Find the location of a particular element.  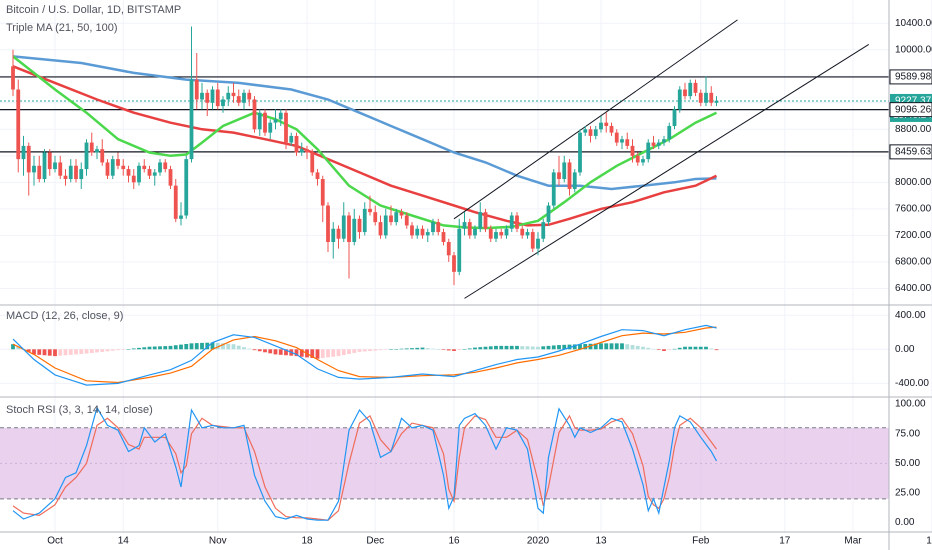

stoch-rsi-indicator-legend: Stoch RSI (3, 3, 14, 14, close) is located at coordinates (79, 410).